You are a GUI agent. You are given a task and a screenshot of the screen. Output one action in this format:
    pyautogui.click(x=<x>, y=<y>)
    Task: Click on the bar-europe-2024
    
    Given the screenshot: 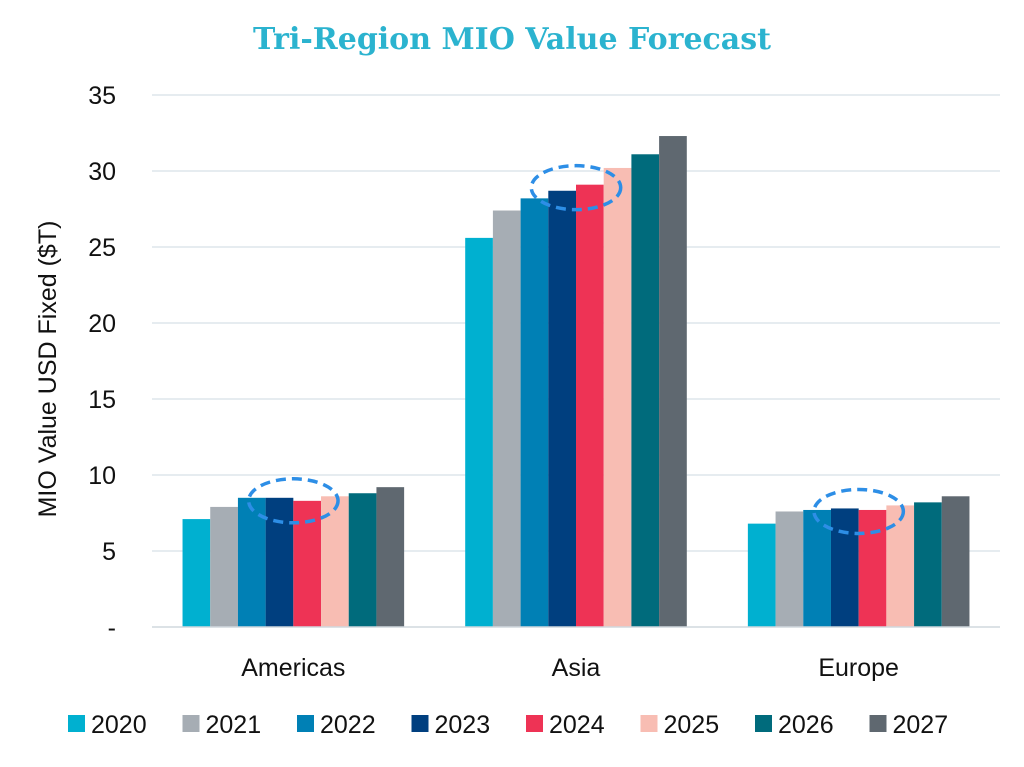 What is the action you would take?
    pyautogui.click(x=872, y=568)
    